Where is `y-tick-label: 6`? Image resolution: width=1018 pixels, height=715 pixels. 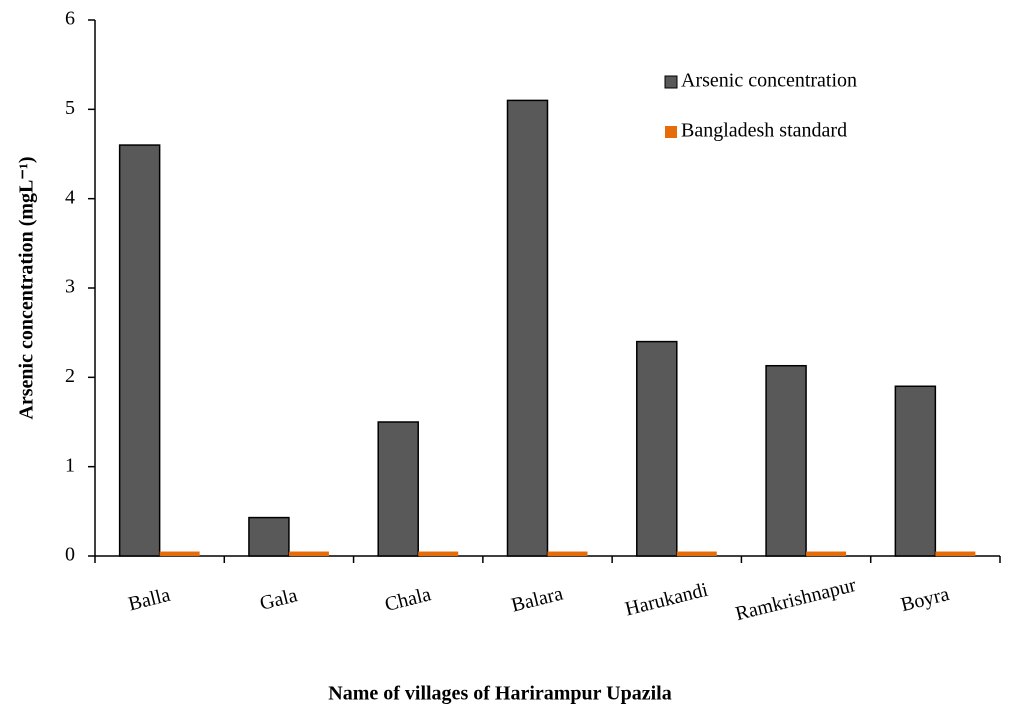 y-tick-label: 6 is located at coordinates (70, 19).